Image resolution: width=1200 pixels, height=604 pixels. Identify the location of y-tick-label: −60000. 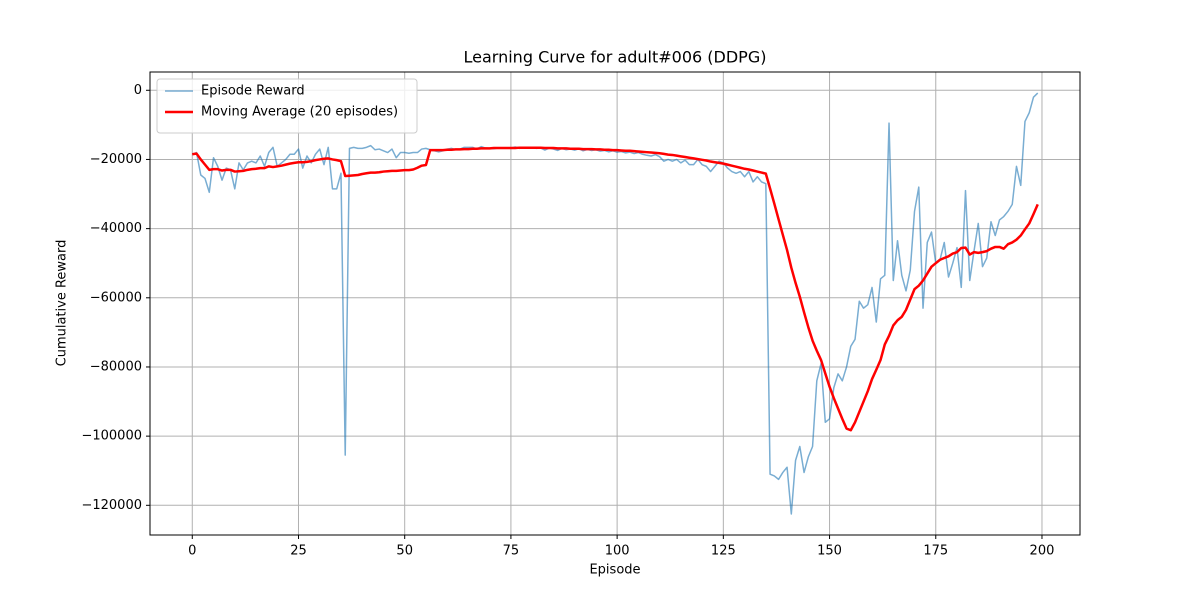
(116, 297).